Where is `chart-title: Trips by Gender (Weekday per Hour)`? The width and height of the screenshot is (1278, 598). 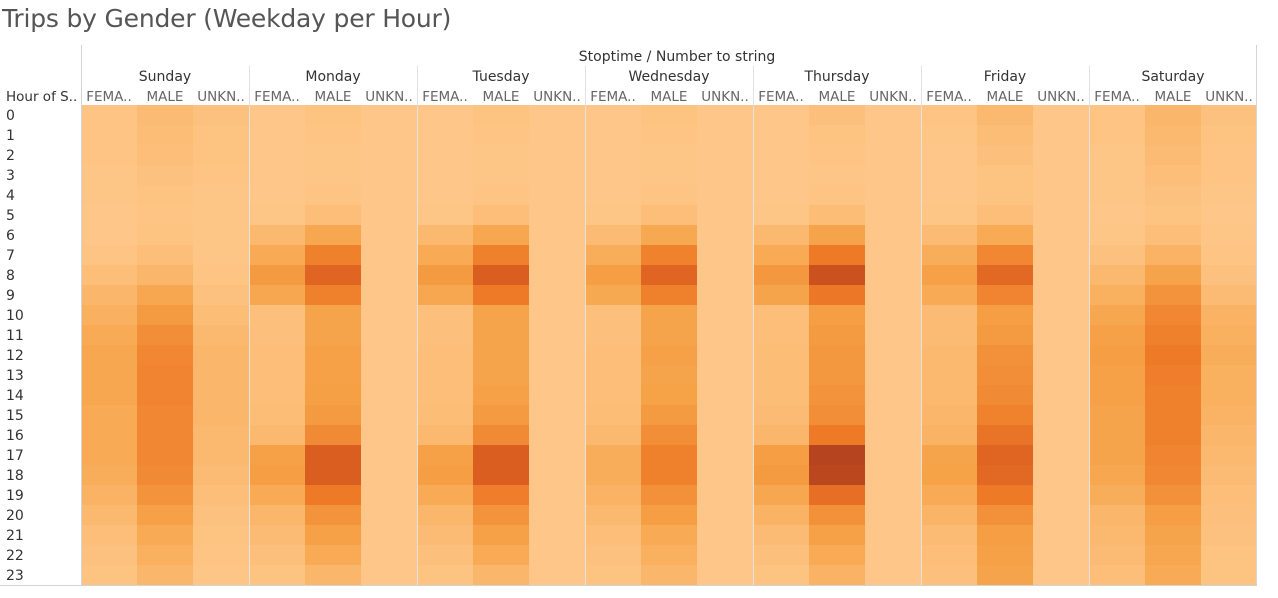
chart-title: Trips by Gender (Weekday per Hour) is located at coordinates (227, 18).